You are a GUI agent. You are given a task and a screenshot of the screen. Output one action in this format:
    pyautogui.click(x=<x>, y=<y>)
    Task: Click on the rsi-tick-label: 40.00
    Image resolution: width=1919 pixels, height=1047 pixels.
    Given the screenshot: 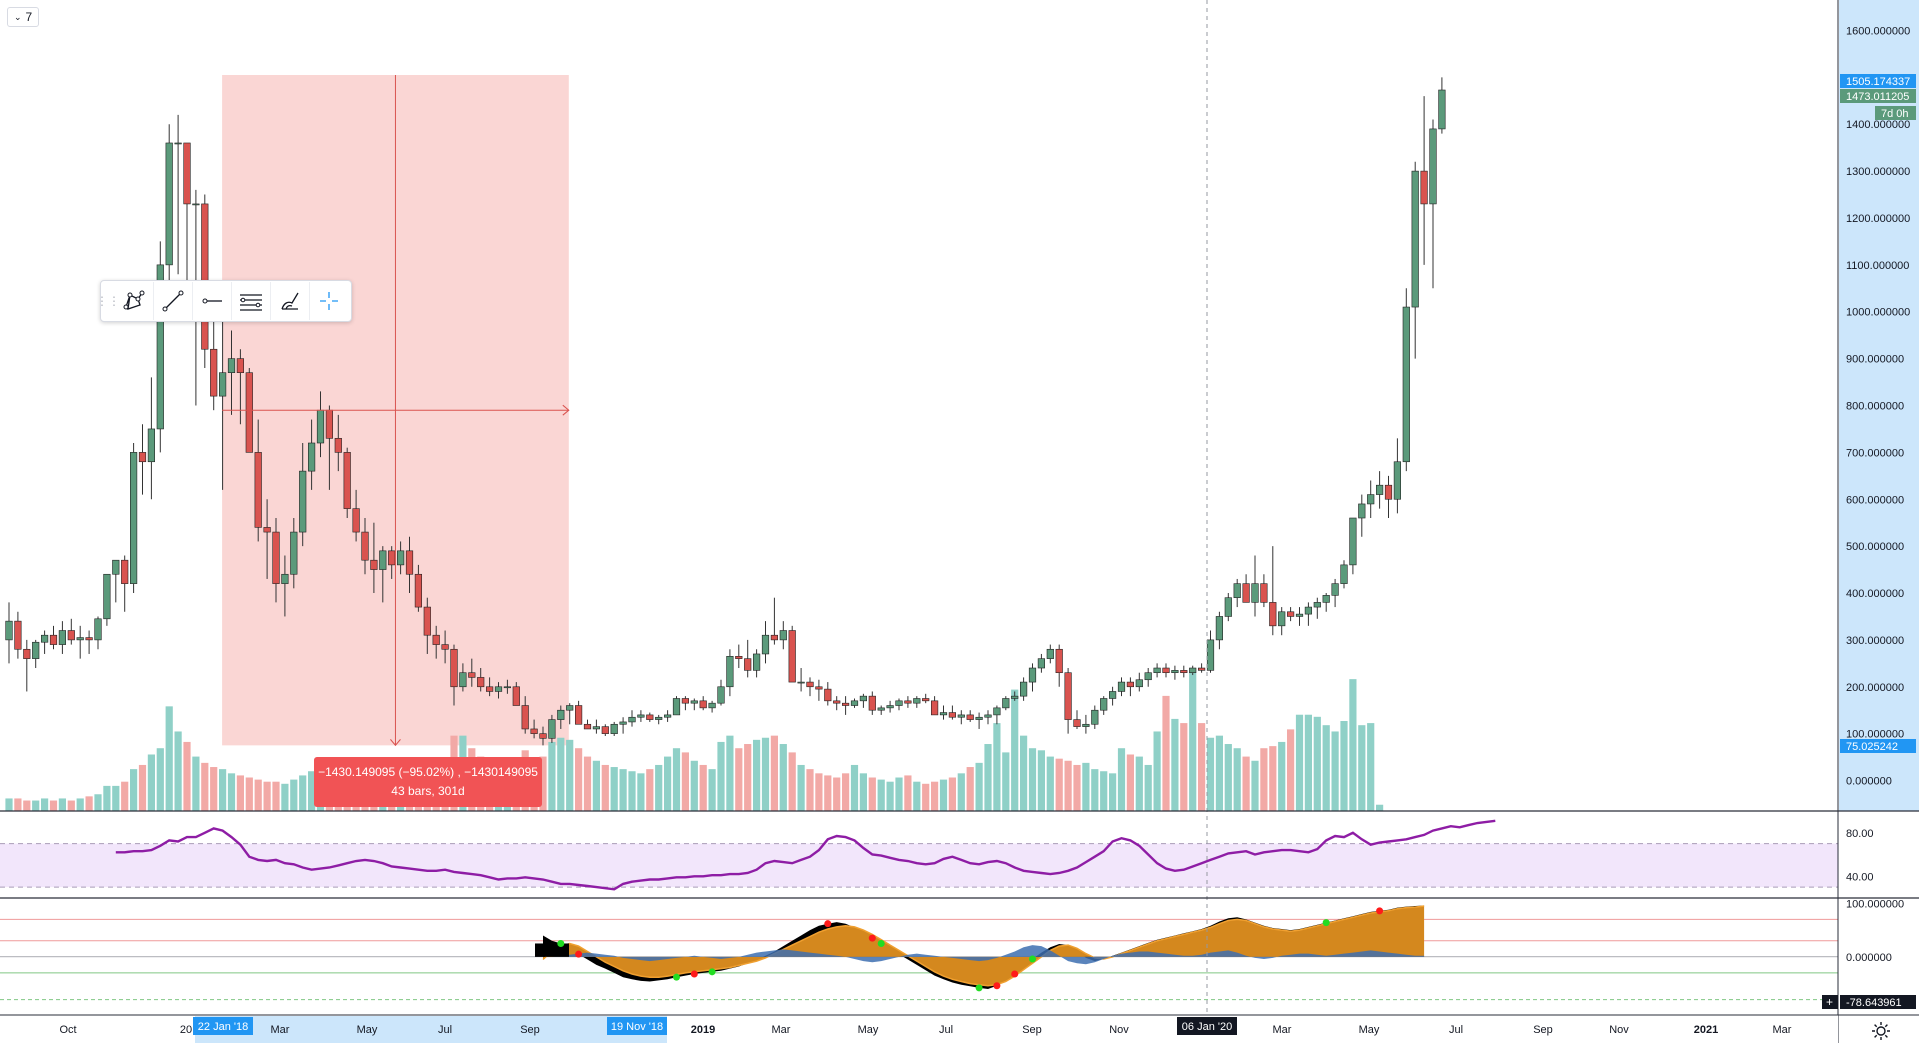 What is the action you would take?
    pyautogui.click(x=1860, y=877)
    